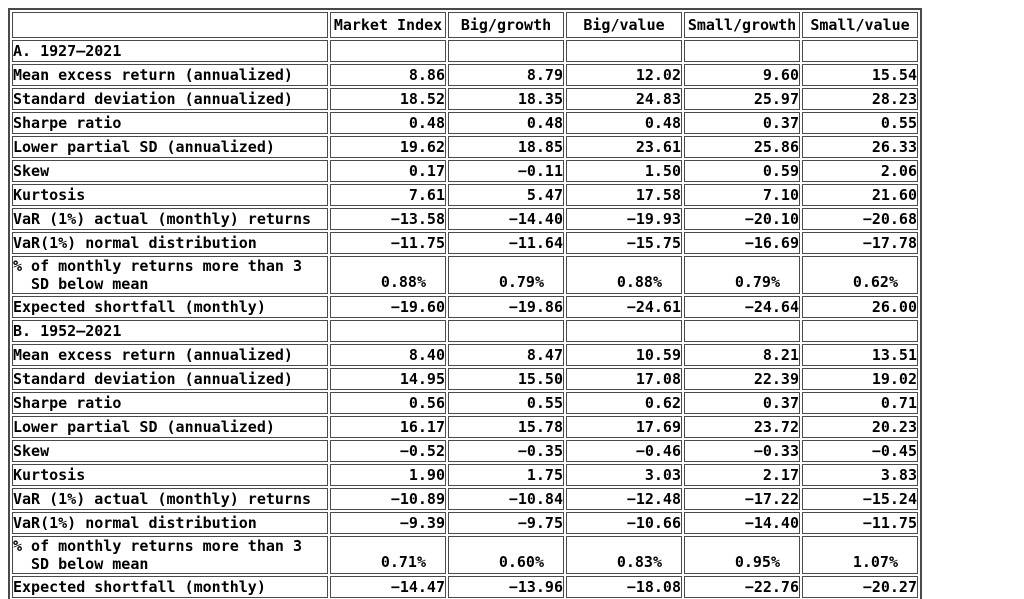 This screenshot has width=1024, height=599. I want to click on row-label-line1: % of monthly returns more than 3, so click(157, 546).